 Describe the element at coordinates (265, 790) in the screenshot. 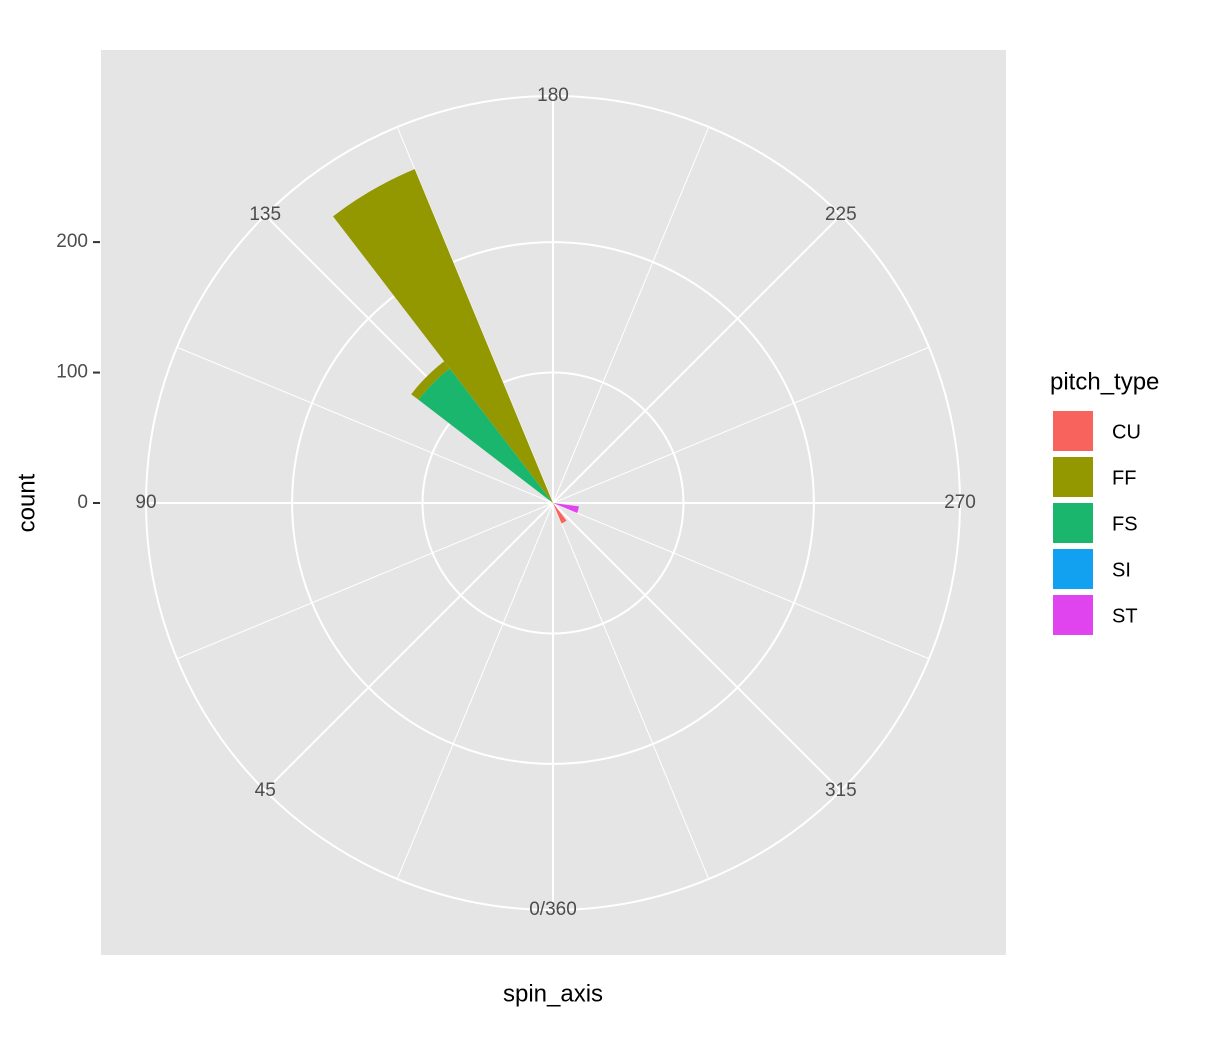

I see `x-tick-label: 45` at that location.